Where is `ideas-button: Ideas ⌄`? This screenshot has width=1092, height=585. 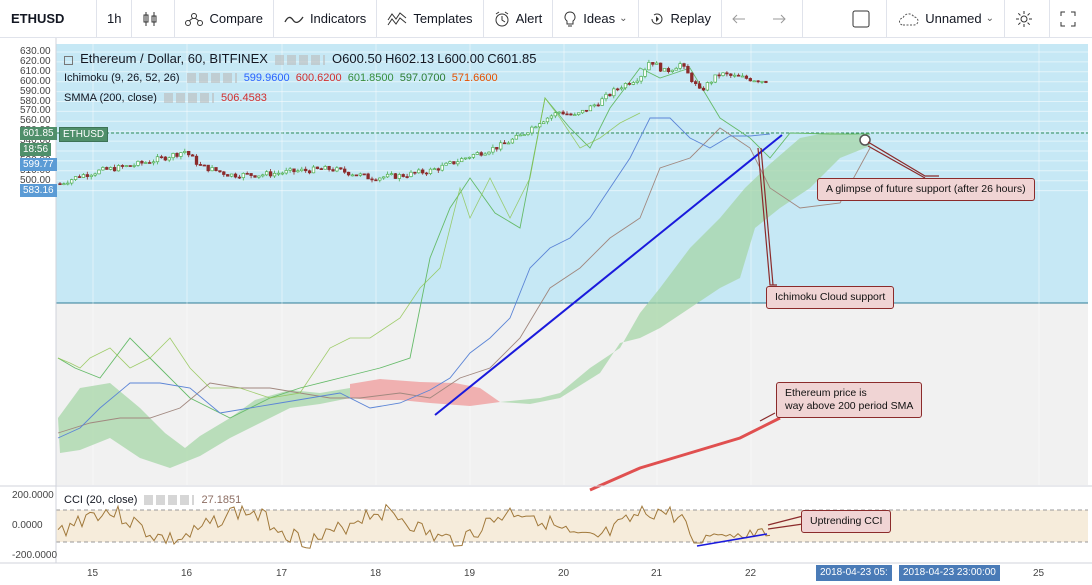
ideas-button: Ideas ⌄ is located at coordinates (596, 19).